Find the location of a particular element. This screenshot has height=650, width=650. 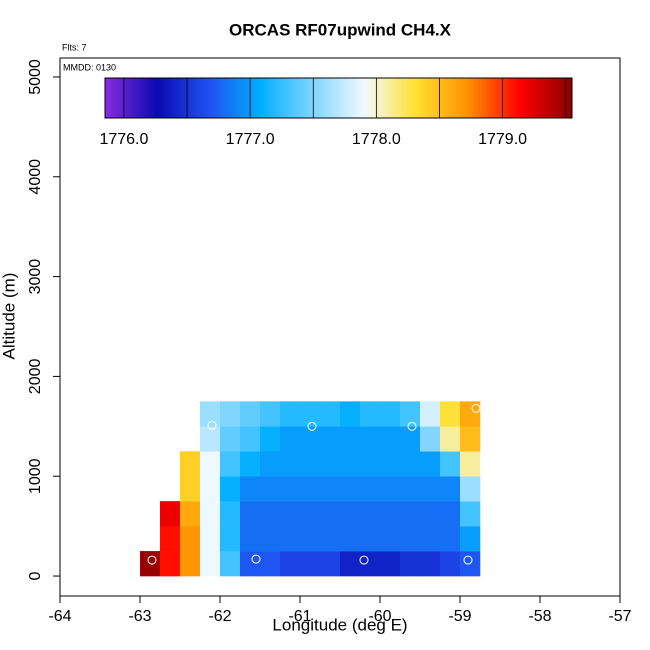

colorbar is located at coordinates (338, 98).